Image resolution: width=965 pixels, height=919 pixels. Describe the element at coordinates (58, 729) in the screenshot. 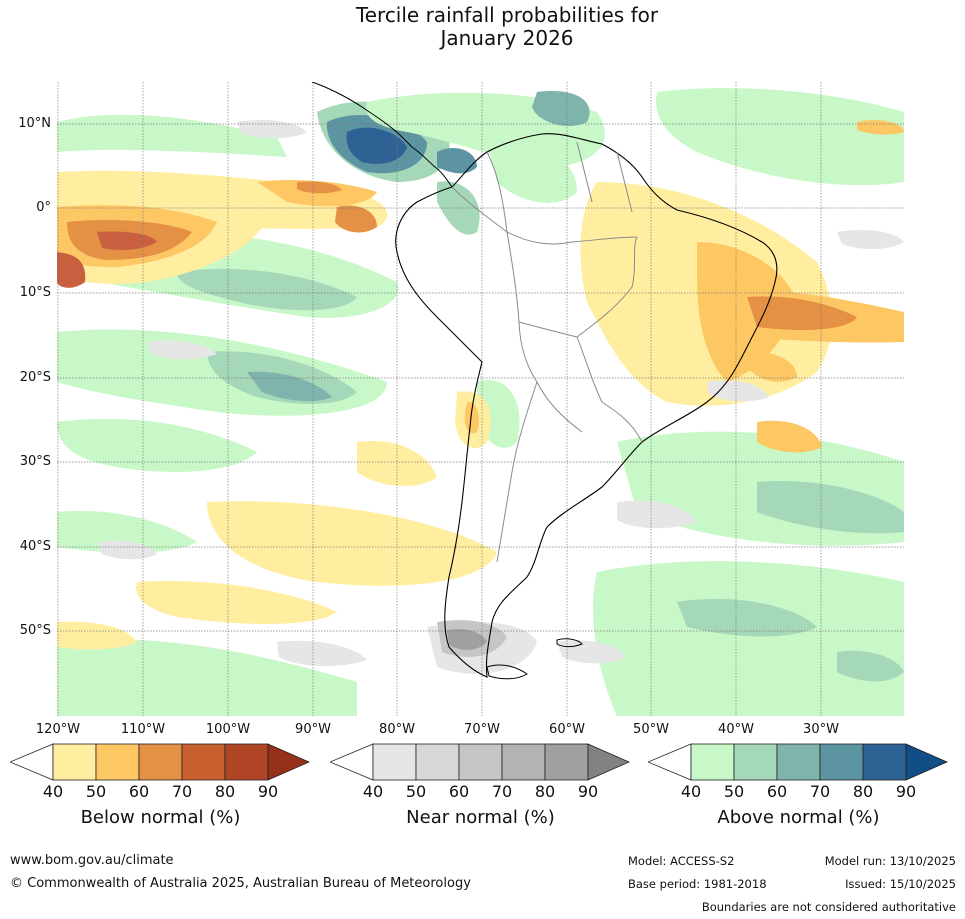

I see `longitude-label: 120°W` at that location.